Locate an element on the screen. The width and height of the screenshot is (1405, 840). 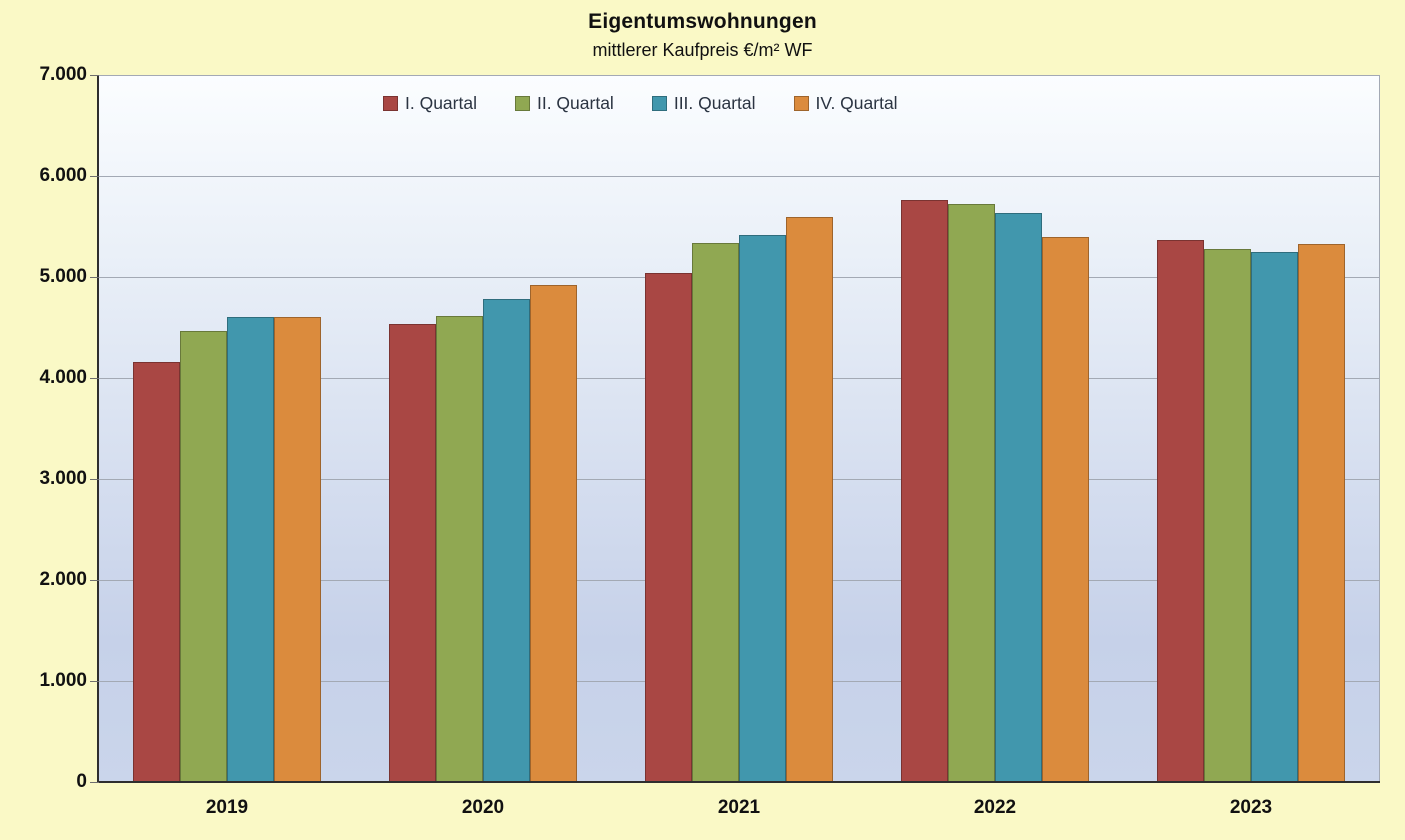
bar-2020-q1 is located at coordinates (412, 553).